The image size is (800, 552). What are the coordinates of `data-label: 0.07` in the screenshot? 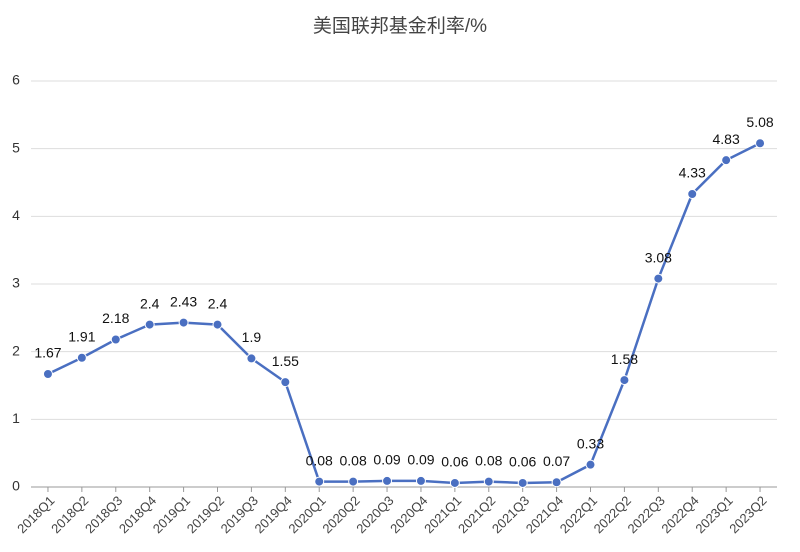 It's located at (556, 461).